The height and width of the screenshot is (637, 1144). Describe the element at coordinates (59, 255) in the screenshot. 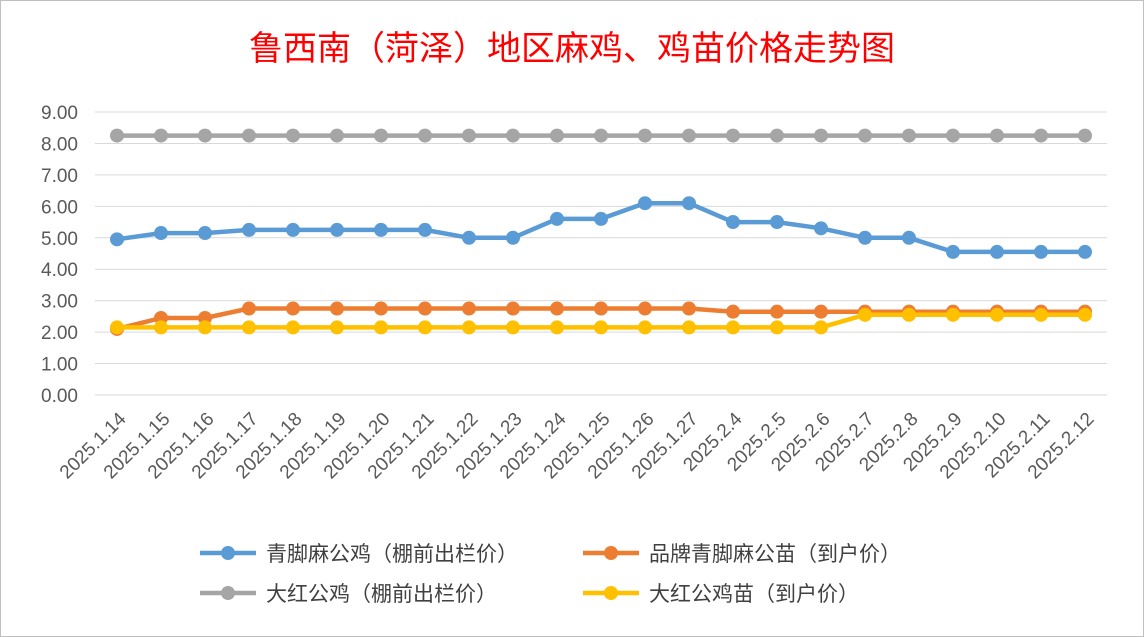

I see `y-axis-ticks: 0.00 1.00 2.00 3.00 4.00 5.00 6.00 7.00 8.00 9.00` at that location.